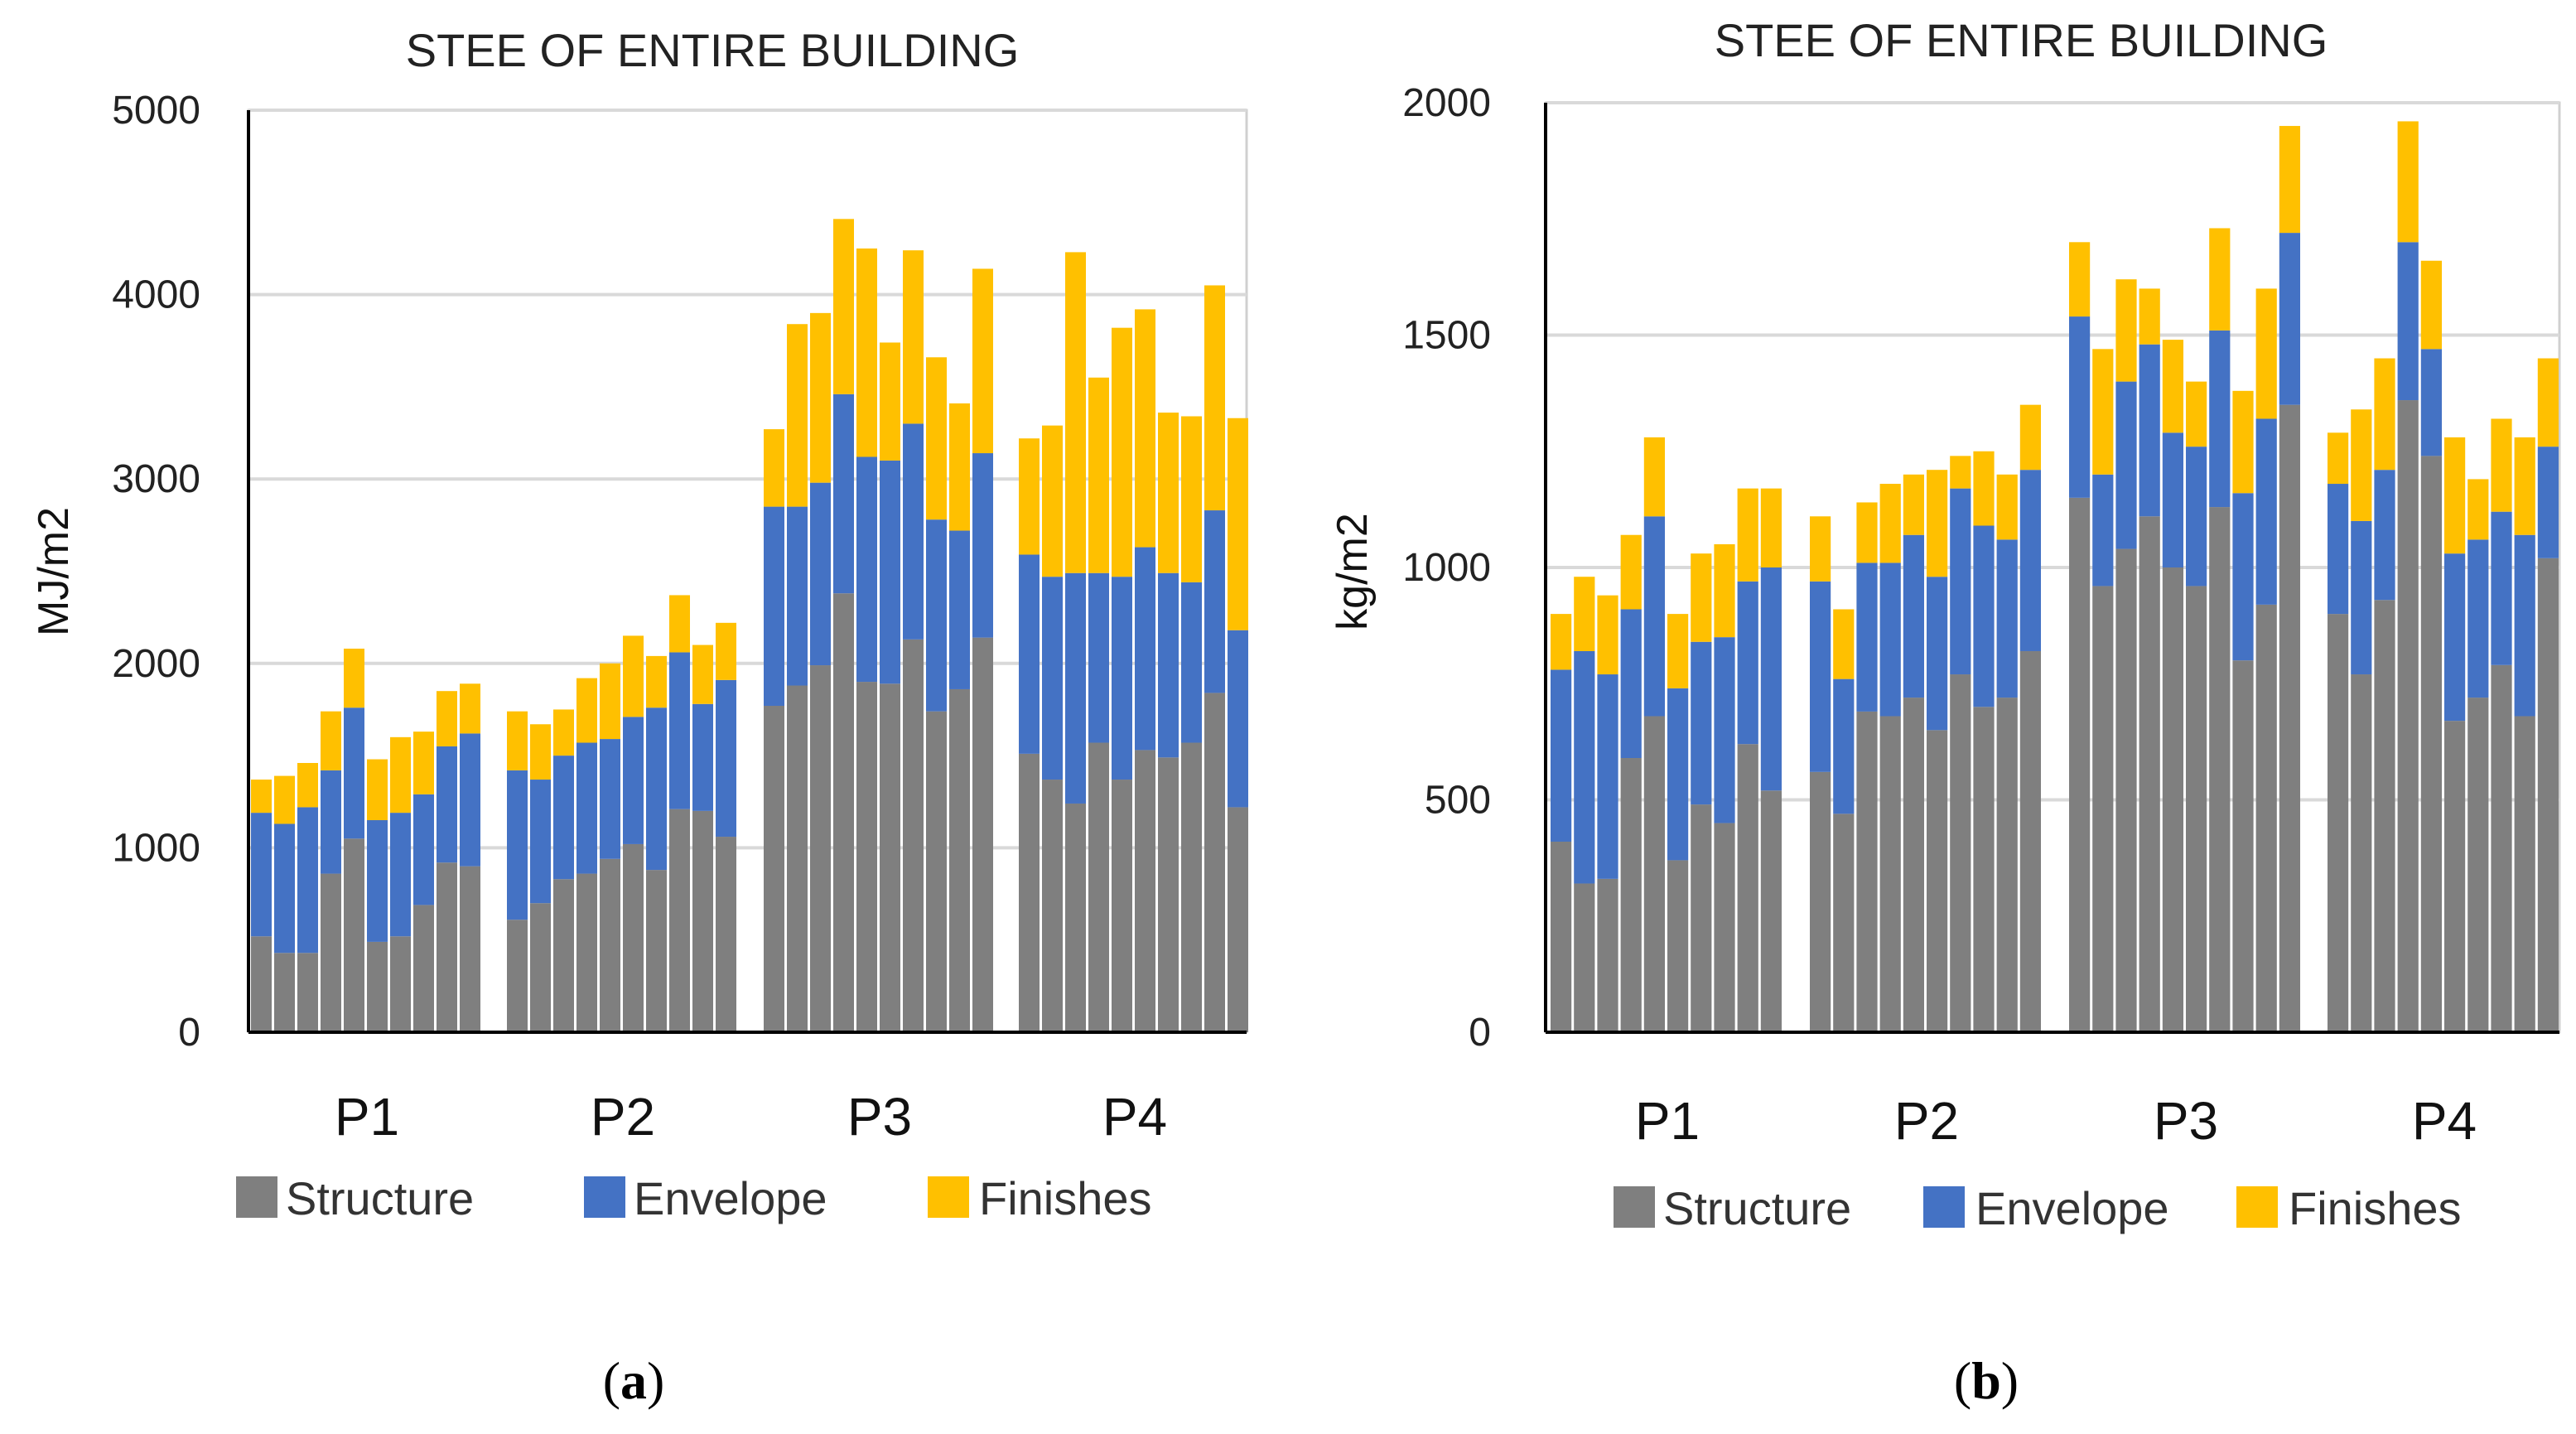 The height and width of the screenshot is (1434, 2576). I want to click on legend-swatch-envelope, so click(604, 1197).